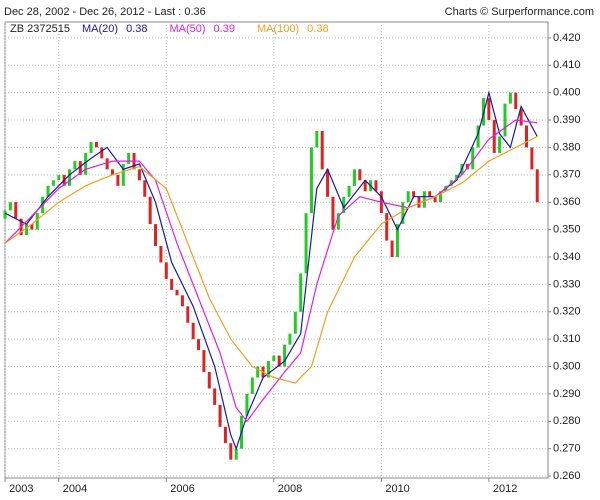  What do you see at coordinates (567, 38) in the screenshot?
I see `y-tick-label: 0.420` at bounding box center [567, 38].